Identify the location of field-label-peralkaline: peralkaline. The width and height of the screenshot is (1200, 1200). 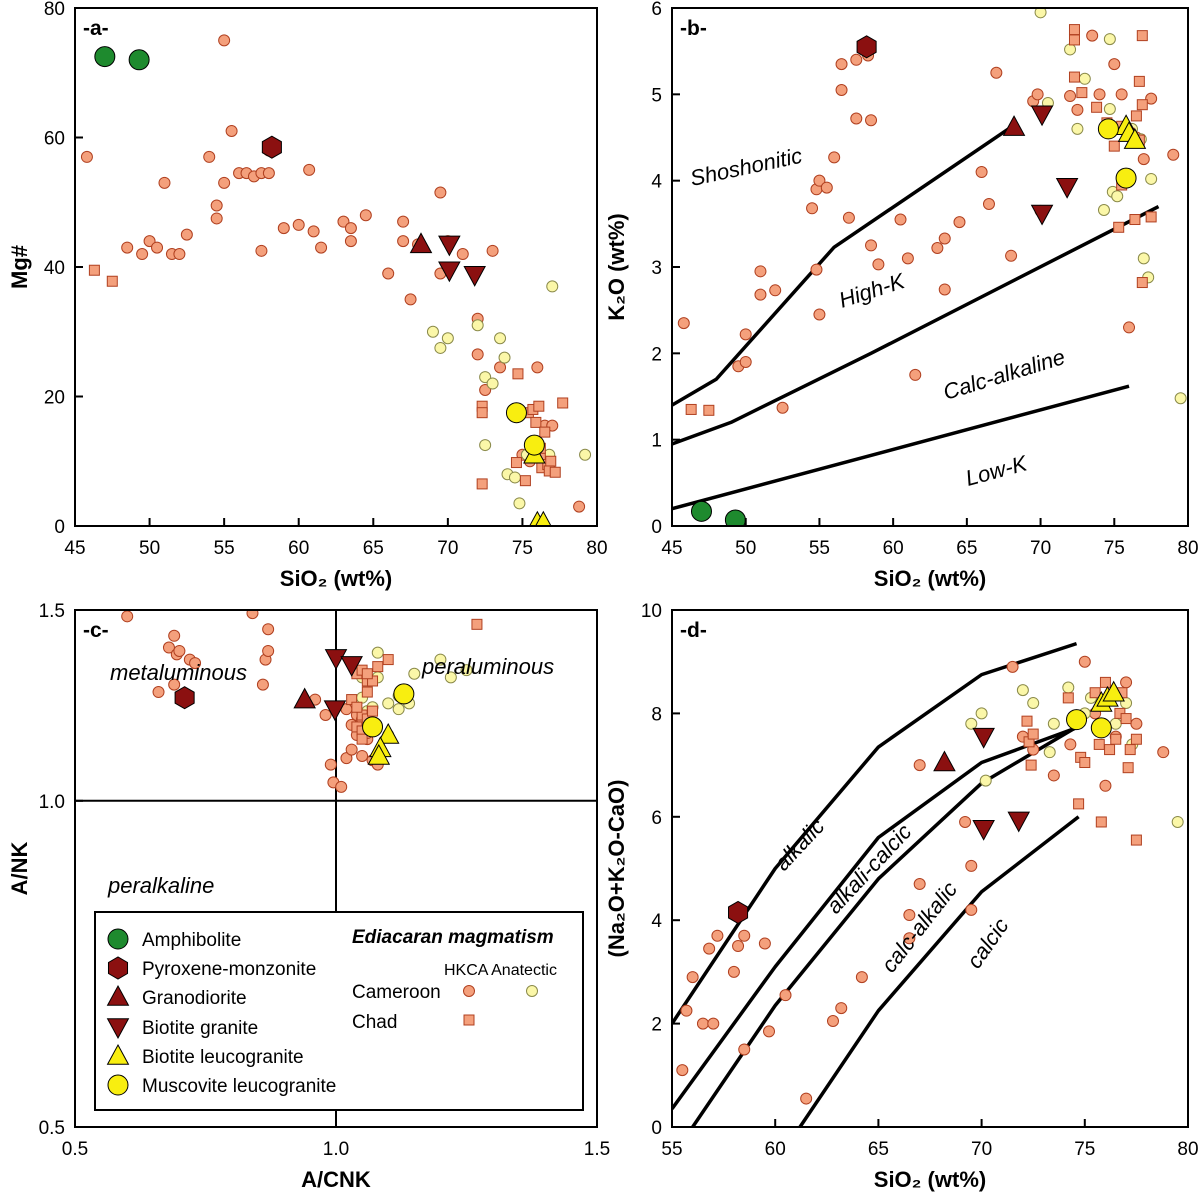
(160, 885).